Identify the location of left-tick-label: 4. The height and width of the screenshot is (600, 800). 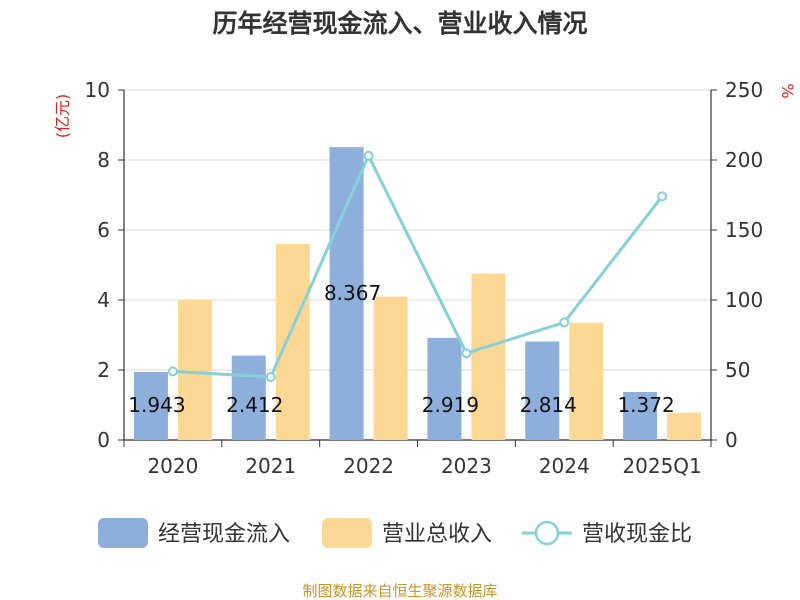
(103, 300).